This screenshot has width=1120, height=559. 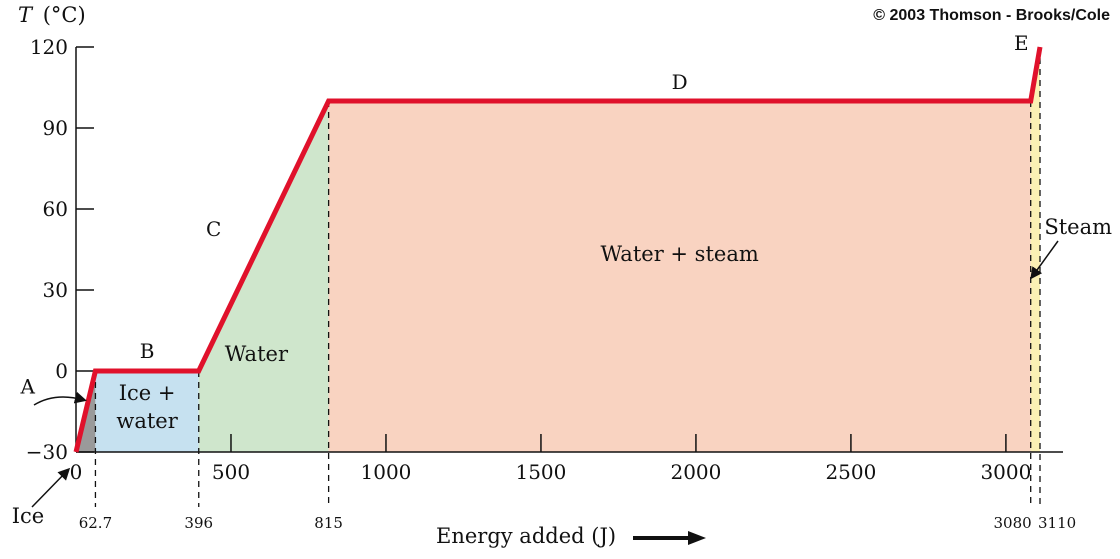 What do you see at coordinates (550, 459) in the screenshot?
I see `x-ticks: 0 500 1000 1500 2000 2500 3000` at bounding box center [550, 459].